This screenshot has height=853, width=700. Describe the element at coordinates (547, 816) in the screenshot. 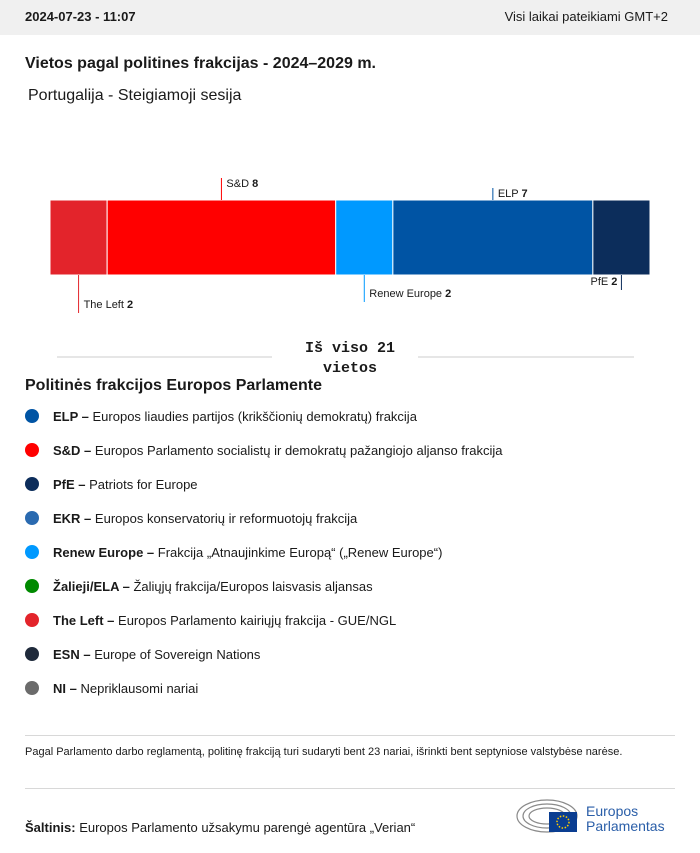

I see `logo-icon` at that location.